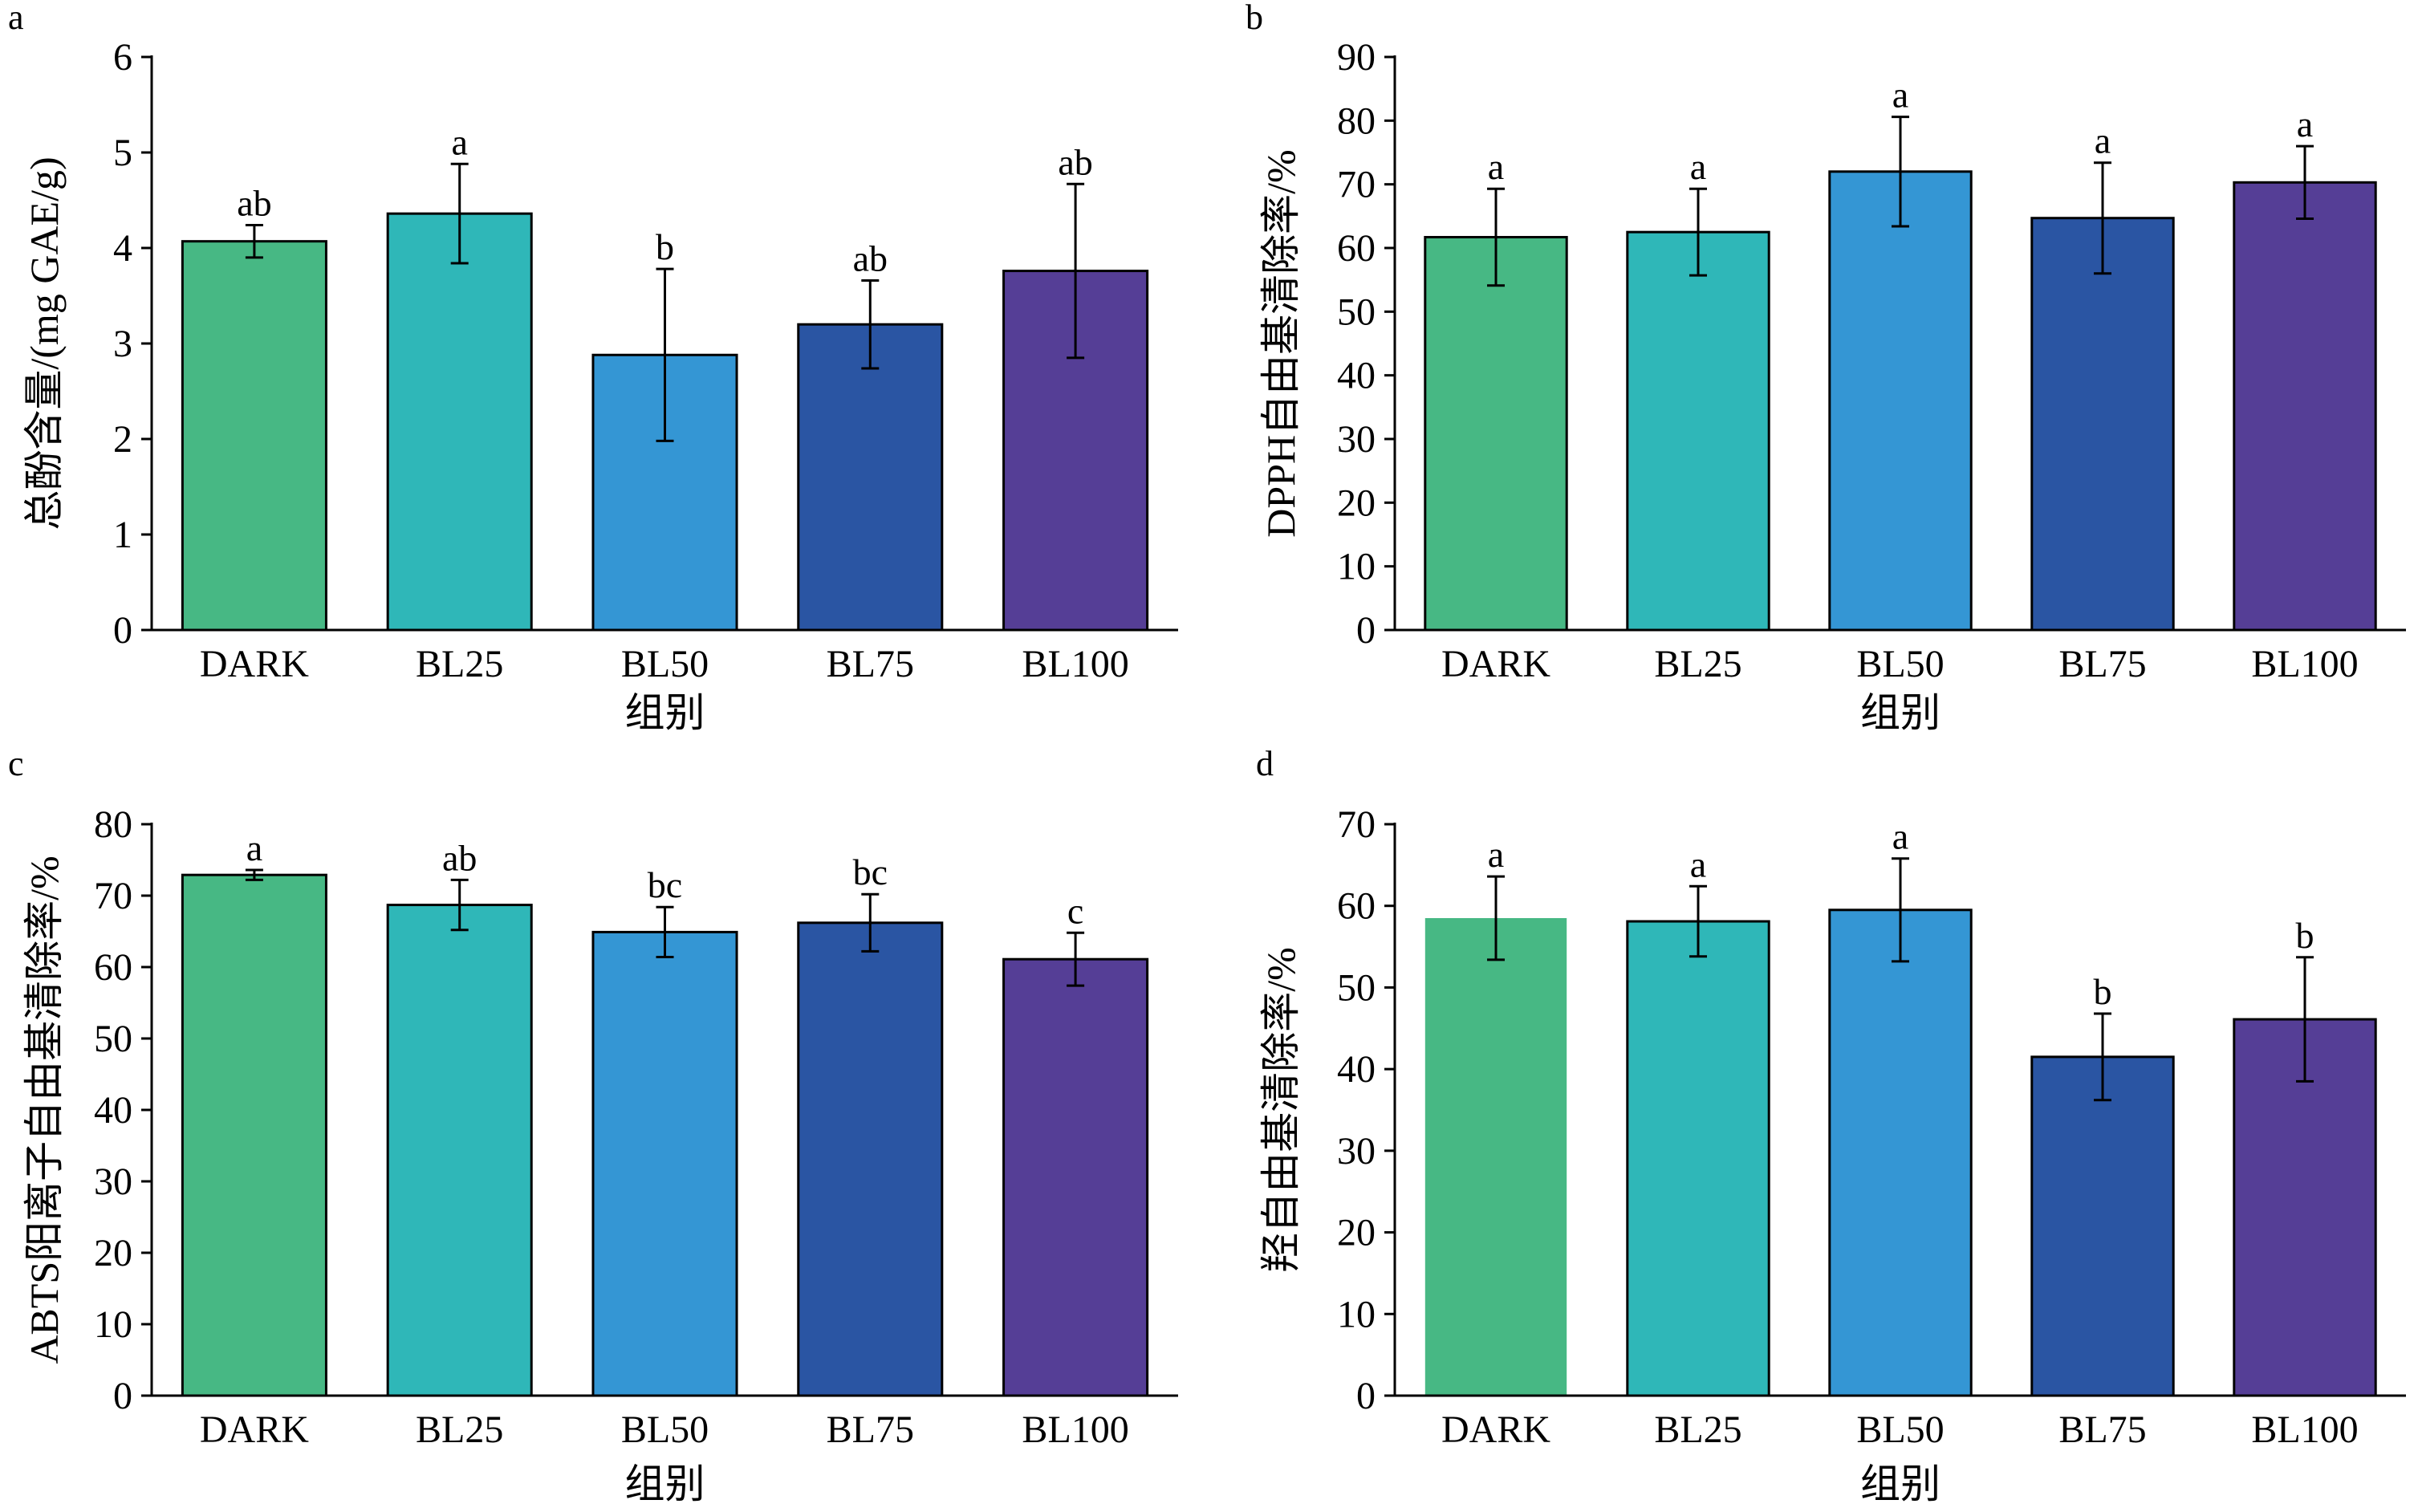  What do you see at coordinates (122, 344) in the screenshot?
I see `y-tick-label-a-3: 3` at bounding box center [122, 344].